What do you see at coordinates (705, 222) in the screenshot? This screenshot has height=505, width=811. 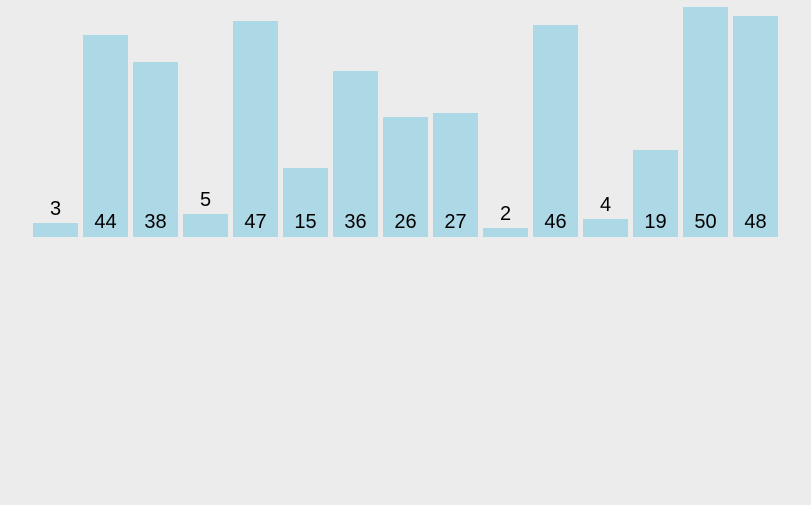 I see `bar-value-label: 50` at bounding box center [705, 222].